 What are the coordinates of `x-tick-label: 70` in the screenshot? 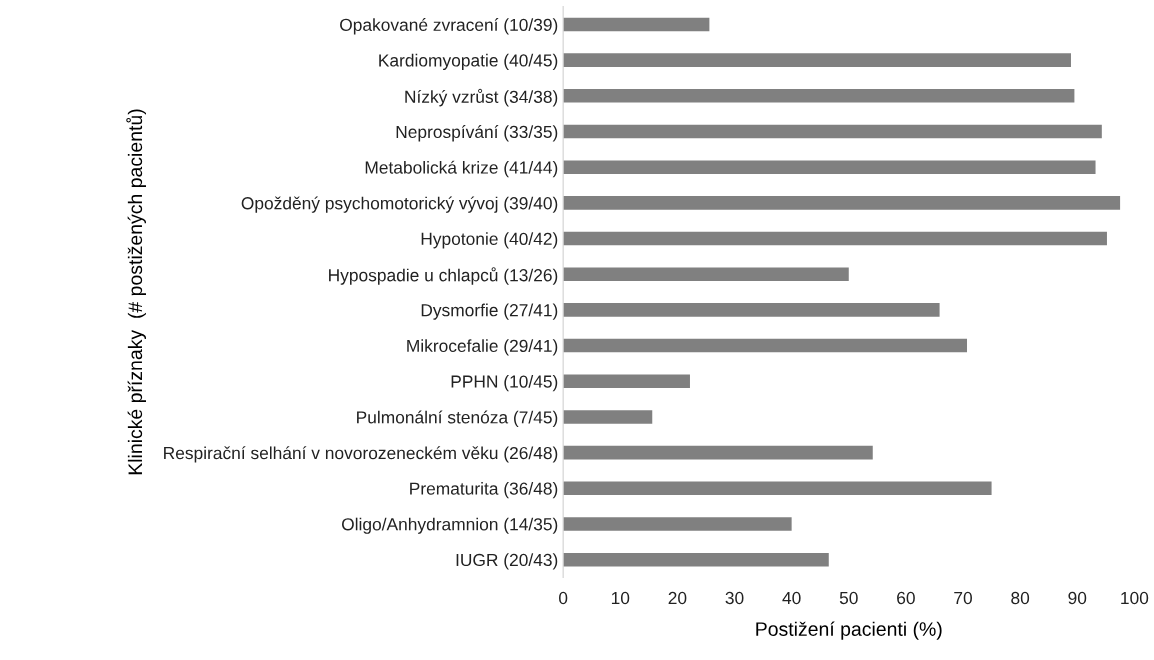 It's located at (963, 598).